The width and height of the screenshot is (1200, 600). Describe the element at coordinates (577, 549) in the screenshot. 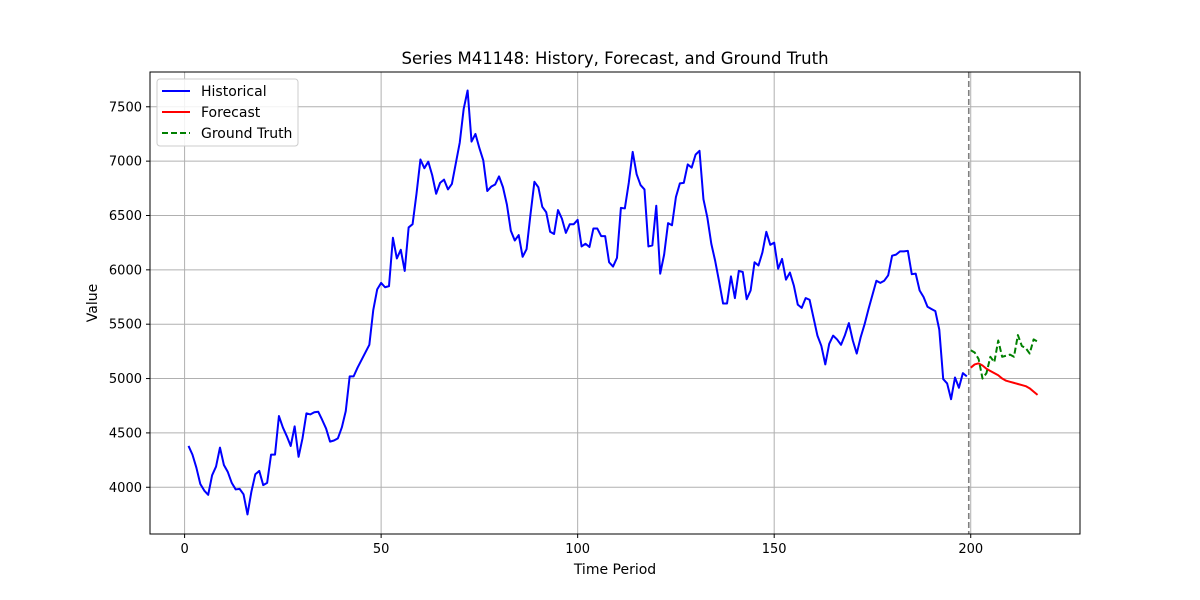

I see `x-tick-label: 100` at that location.